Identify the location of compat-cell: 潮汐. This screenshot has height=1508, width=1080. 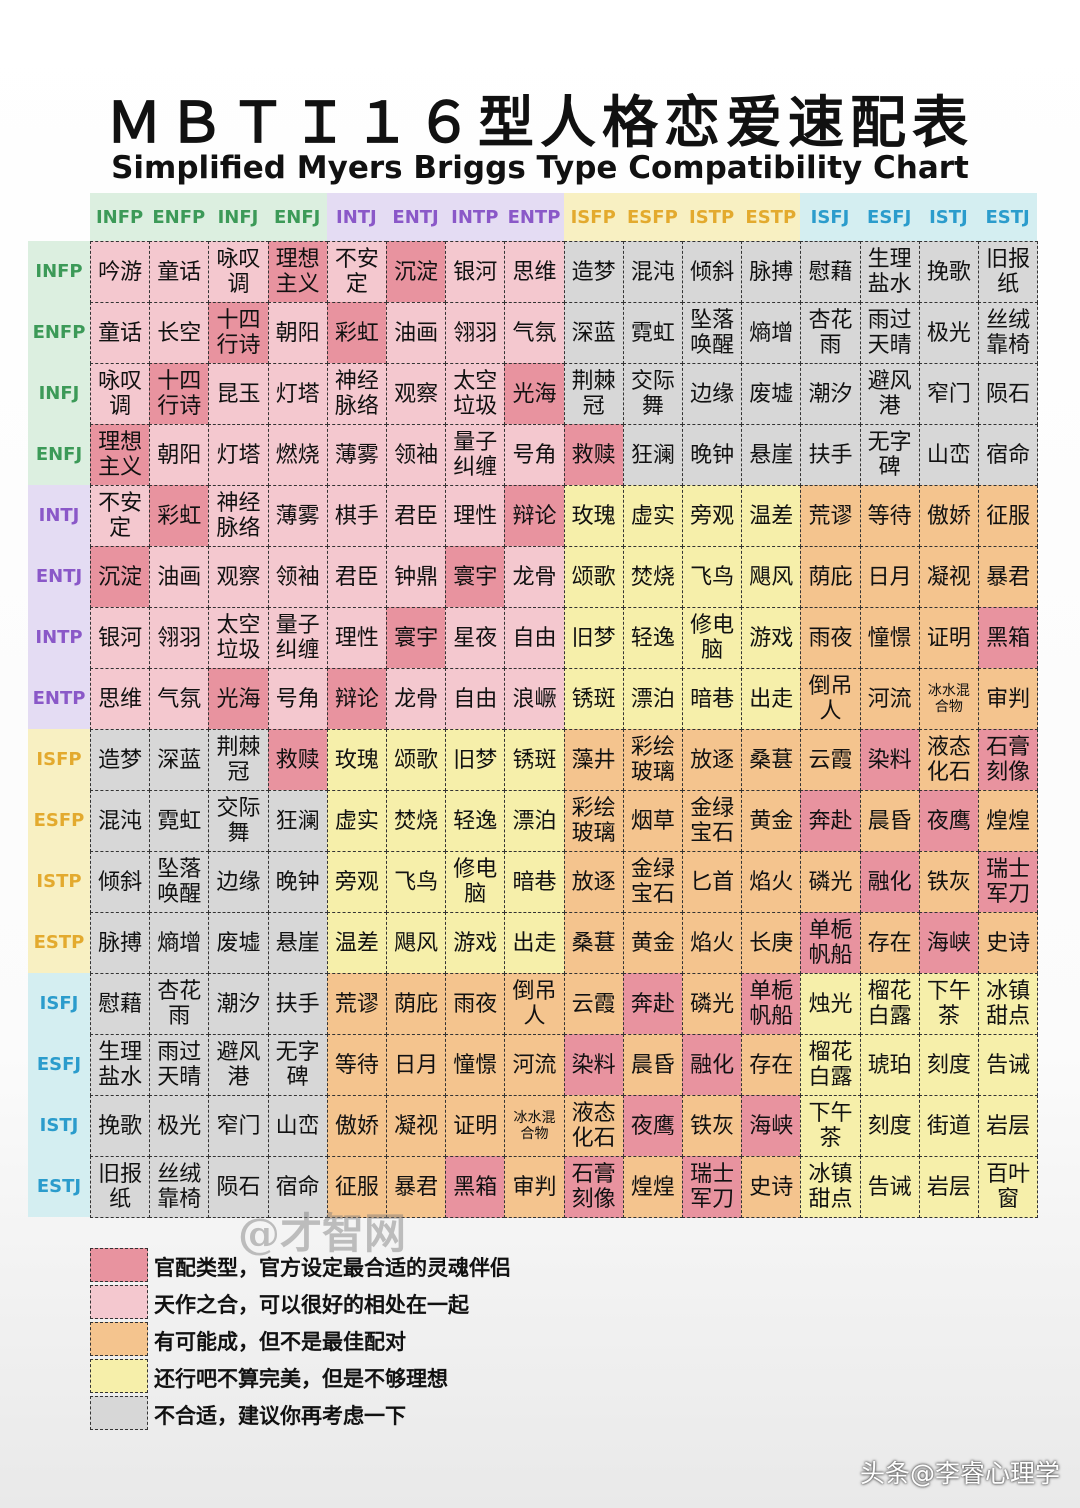
(830, 394).